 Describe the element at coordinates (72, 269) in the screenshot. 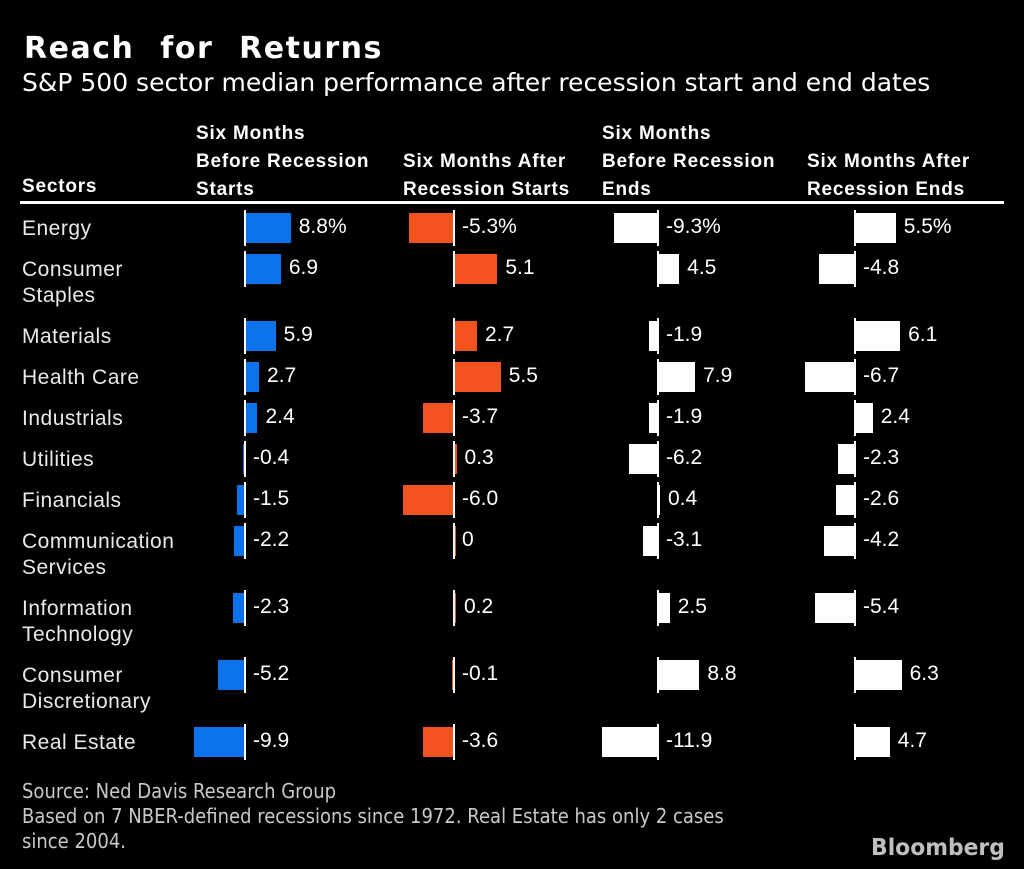

I see `sector-label-line: Consumer` at that location.